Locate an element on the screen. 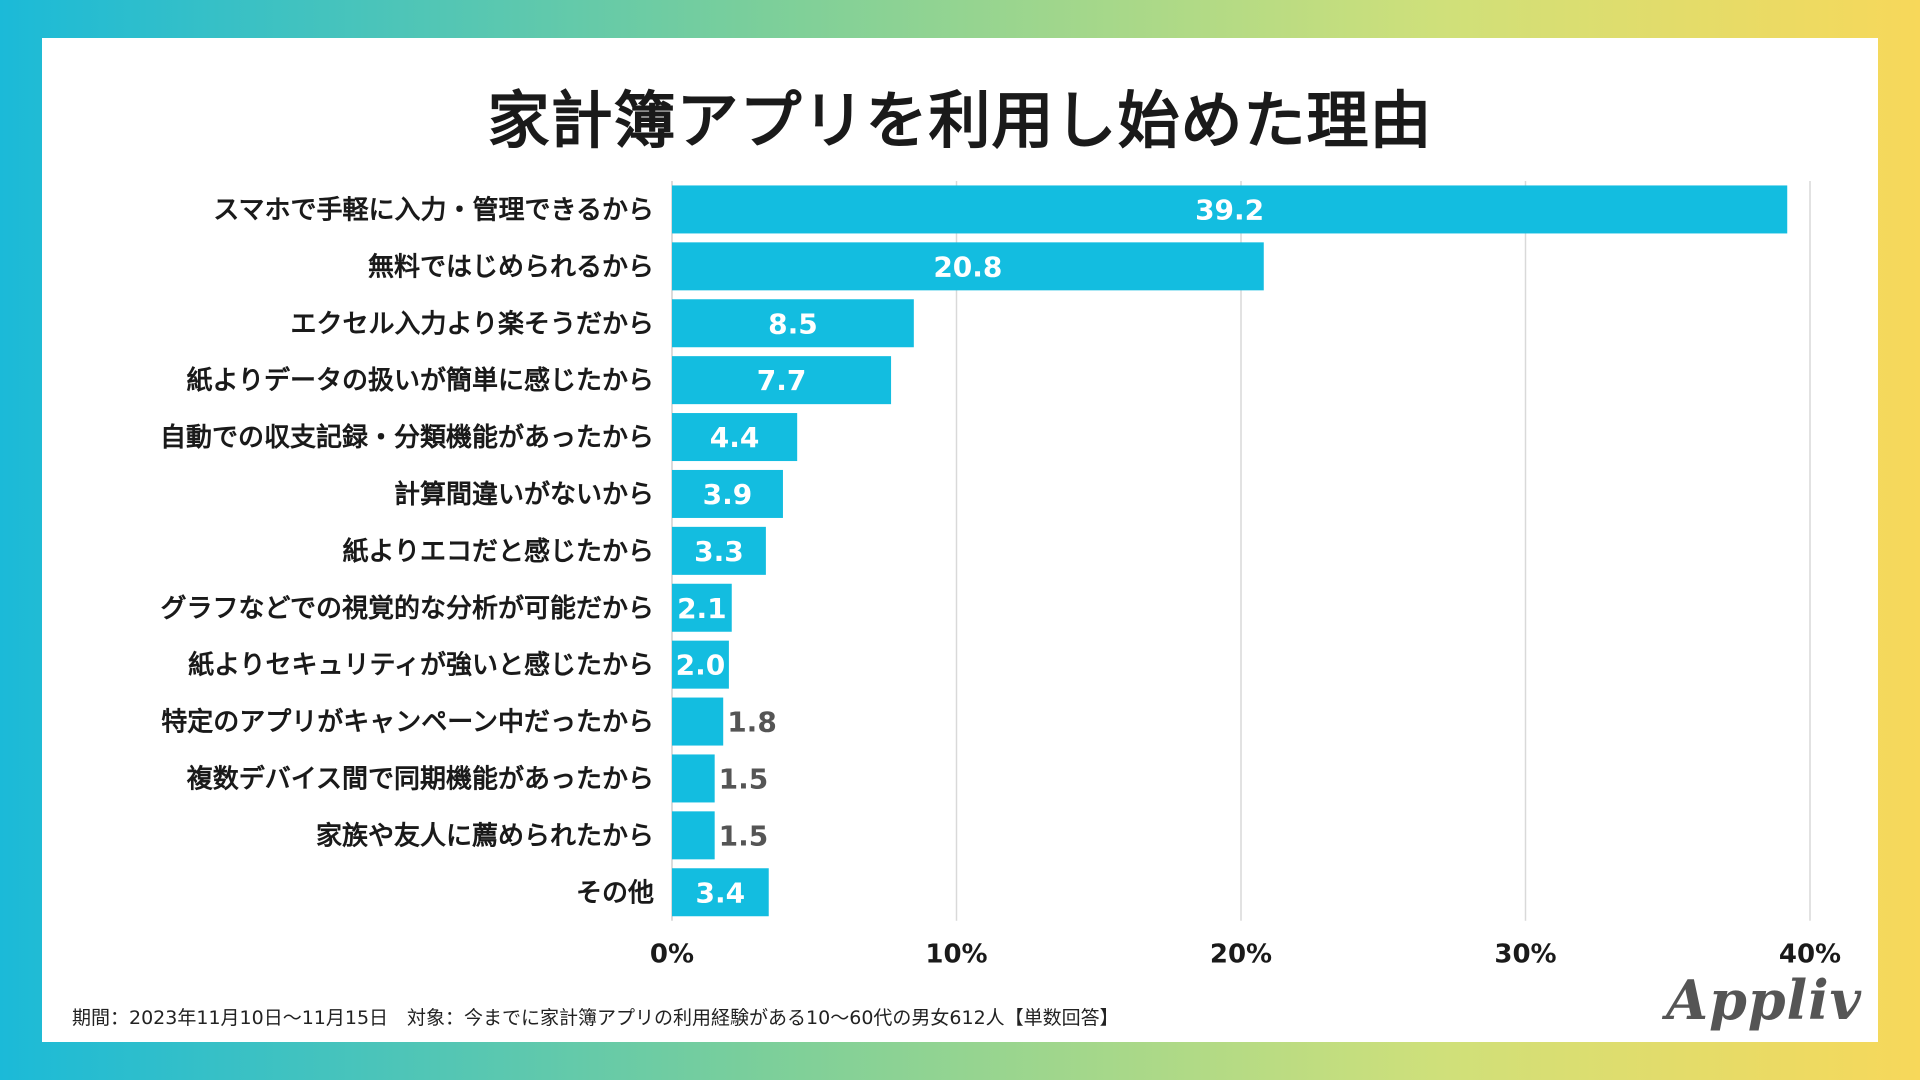 This screenshot has height=1080, width=1920. data-label: 39.2 is located at coordinates (1229, 209).